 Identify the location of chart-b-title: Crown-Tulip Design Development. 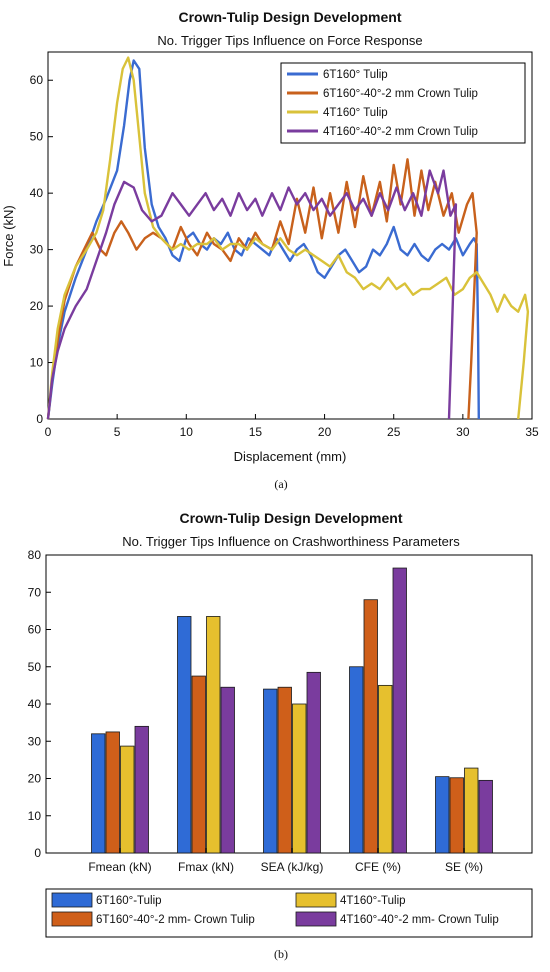
(291, 518).